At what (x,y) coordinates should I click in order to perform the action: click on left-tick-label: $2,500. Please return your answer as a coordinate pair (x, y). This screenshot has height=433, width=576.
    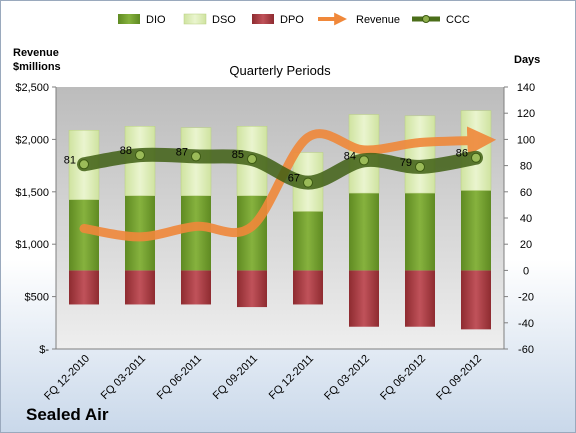
    Looking at the image, I should click on (32, 88).